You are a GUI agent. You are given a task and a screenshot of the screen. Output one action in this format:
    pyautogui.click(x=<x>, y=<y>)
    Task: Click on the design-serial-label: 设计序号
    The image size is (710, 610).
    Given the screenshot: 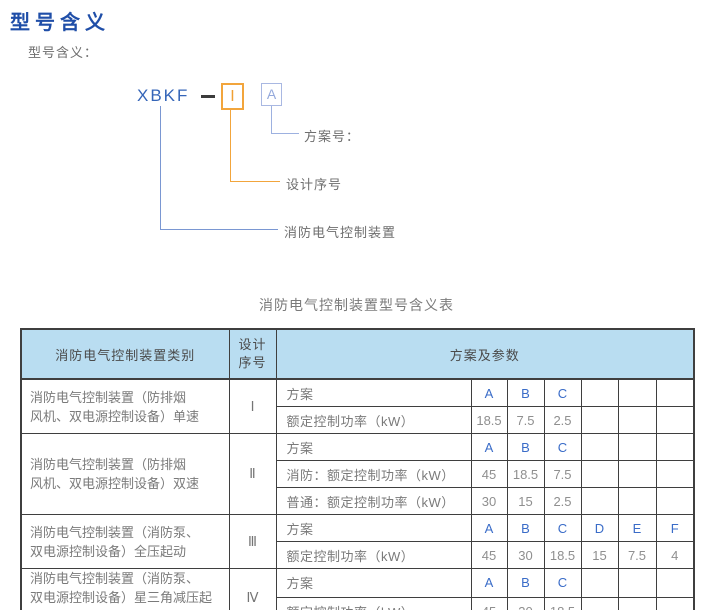 What is the action you would take?
    pyautogui.click(x=314, y=184)
    